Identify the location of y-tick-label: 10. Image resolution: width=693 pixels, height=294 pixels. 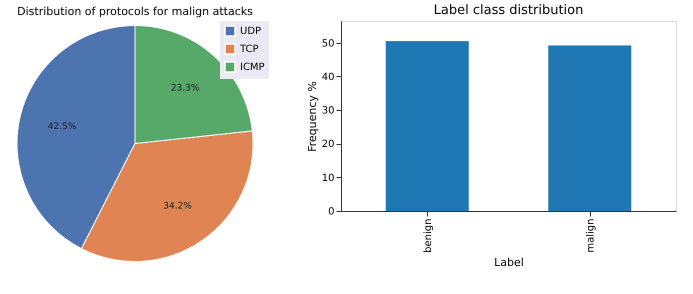
(328, 178).